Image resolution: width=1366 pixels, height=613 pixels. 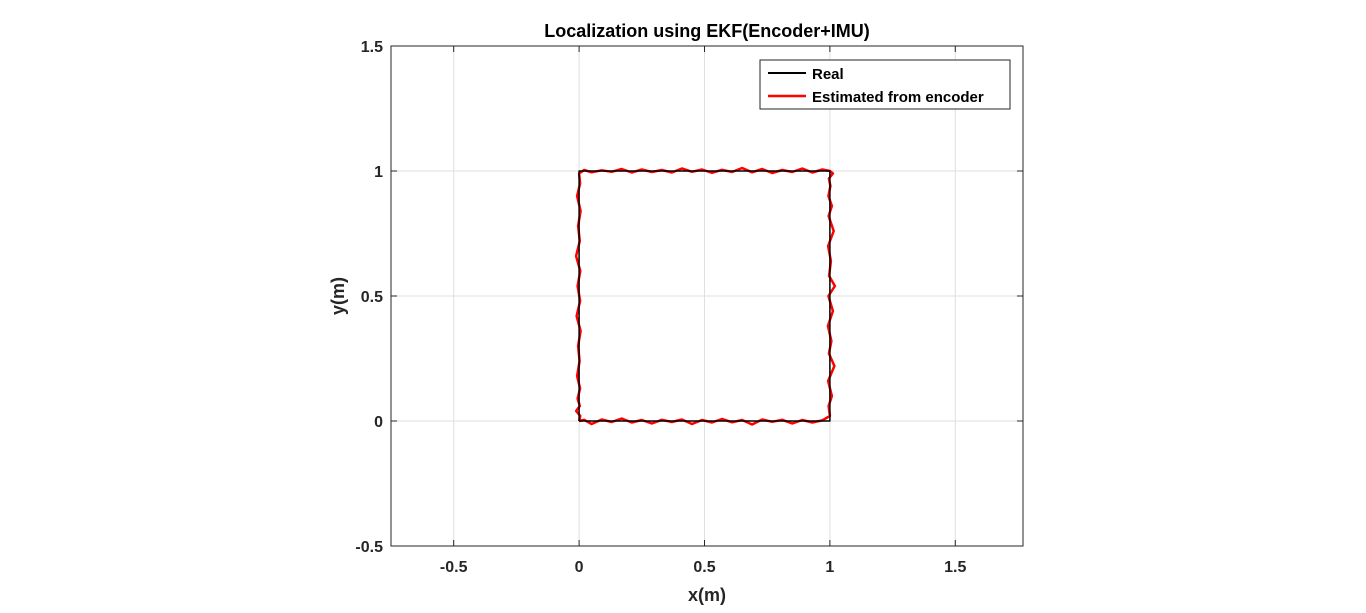 What do you see at coordinates (454, 567) in the screenshot?
I see `x-tick-label: -0.5` at bounding box center [454, 567].